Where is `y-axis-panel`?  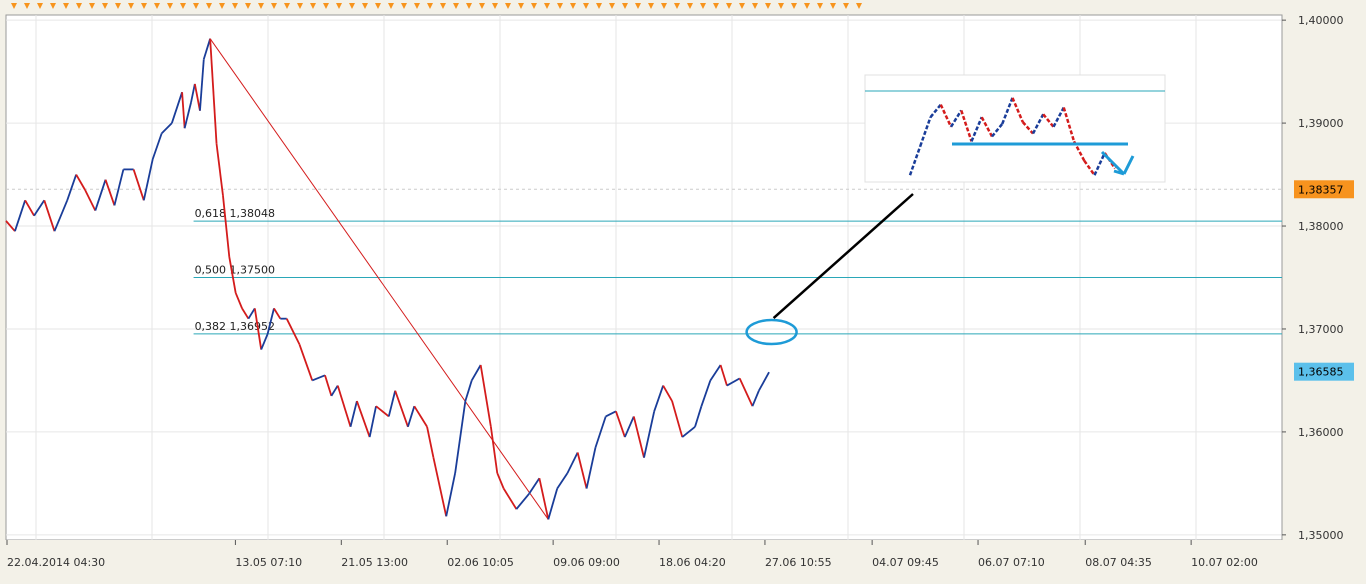
y-axis-panel is located at coordinates (1324, 277).